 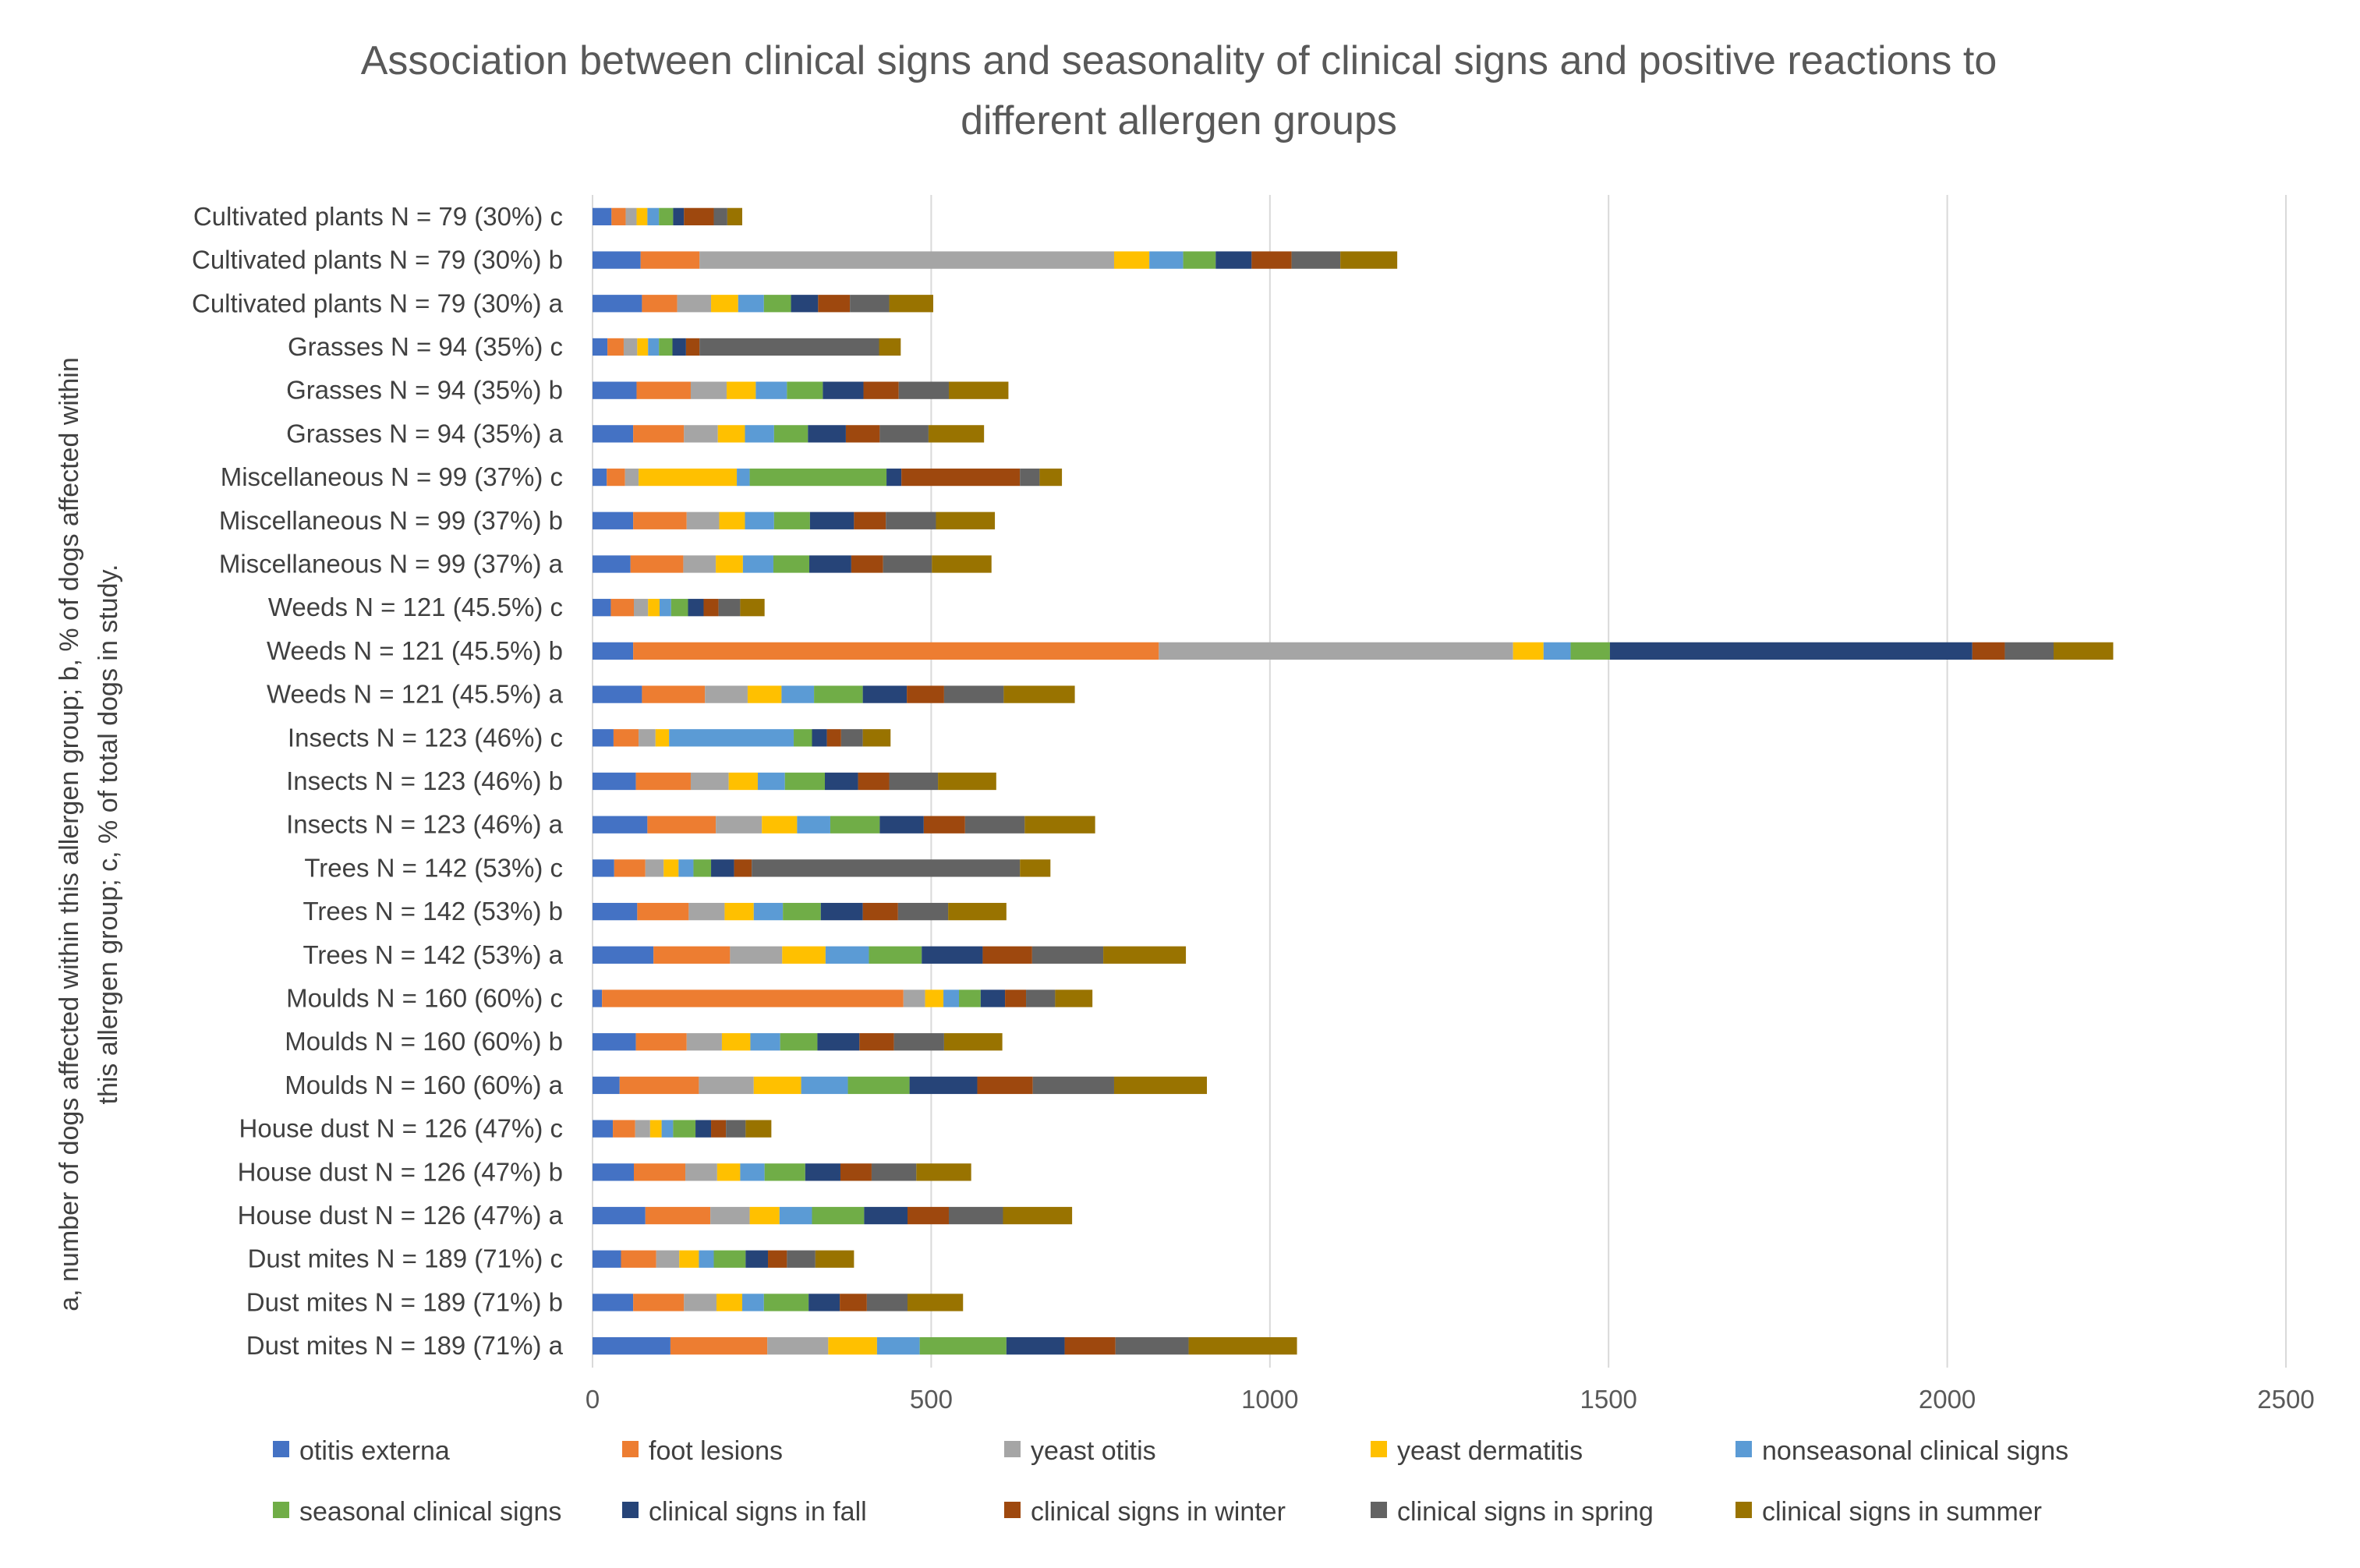 I want to click on category-label: Miscellaneous N = 99 (37%) b, so click(x=391, y=520).